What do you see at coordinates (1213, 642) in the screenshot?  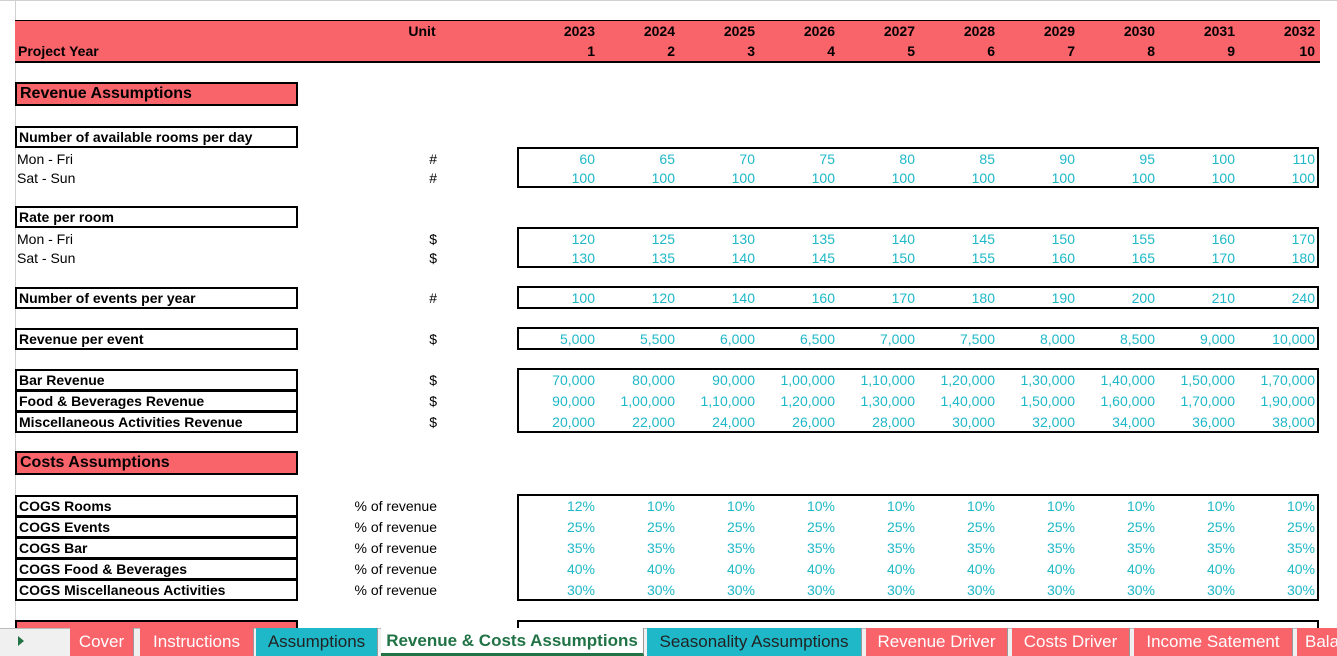 I see `sheet-tab: Income Satement` at bounding box center [1213, 642].